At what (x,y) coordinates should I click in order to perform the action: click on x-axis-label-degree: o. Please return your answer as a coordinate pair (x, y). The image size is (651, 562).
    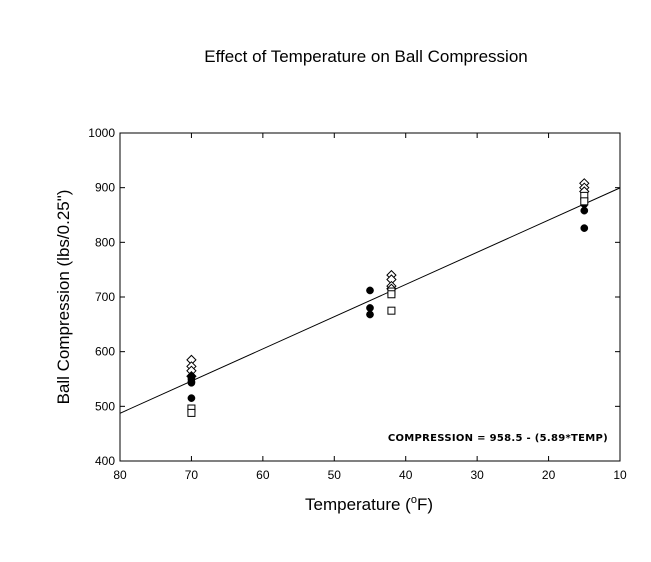
    Looking at the image, I should click on (414, 500).